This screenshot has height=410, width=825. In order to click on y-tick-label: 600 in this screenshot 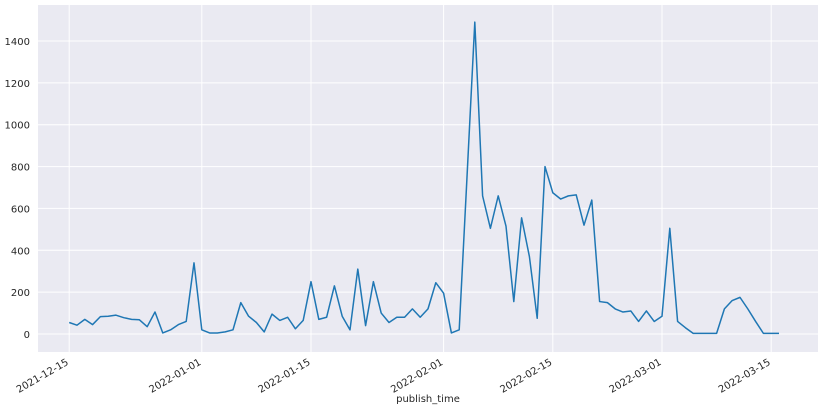, I will do `click(20, 209)`.